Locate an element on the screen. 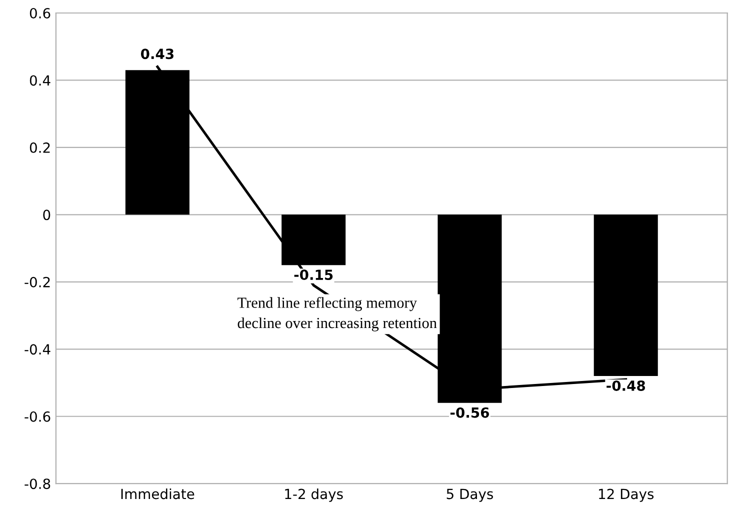  y-tick-label: 0.2 is located at coordinates (40, 147).